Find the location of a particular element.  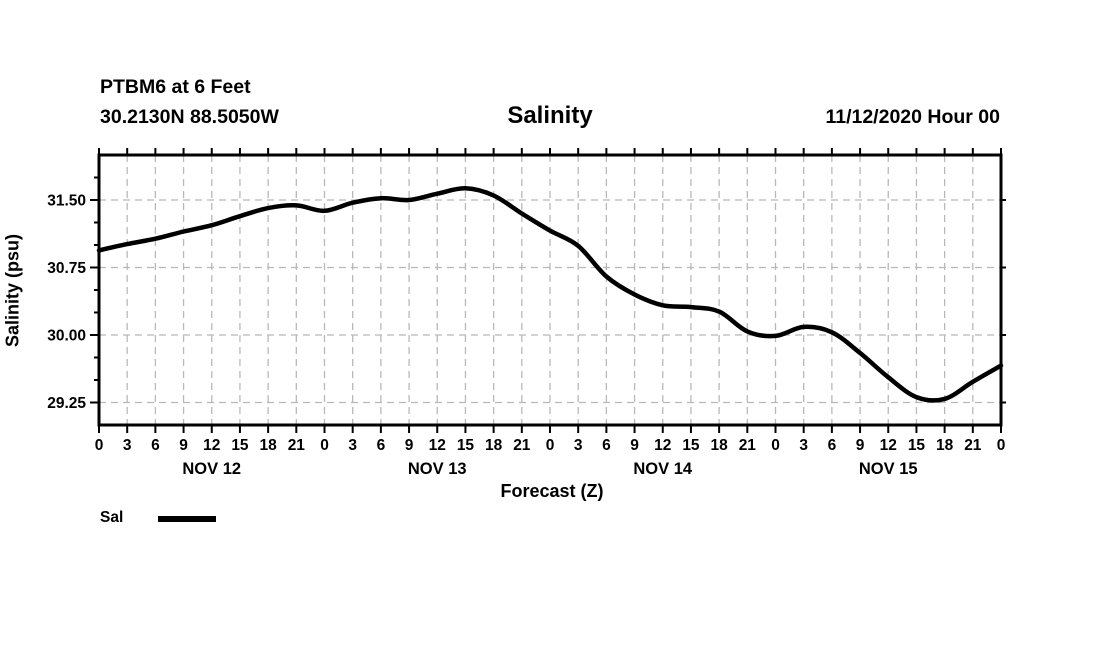

legend-series-label: Sal is located at coordinates (112, 517).